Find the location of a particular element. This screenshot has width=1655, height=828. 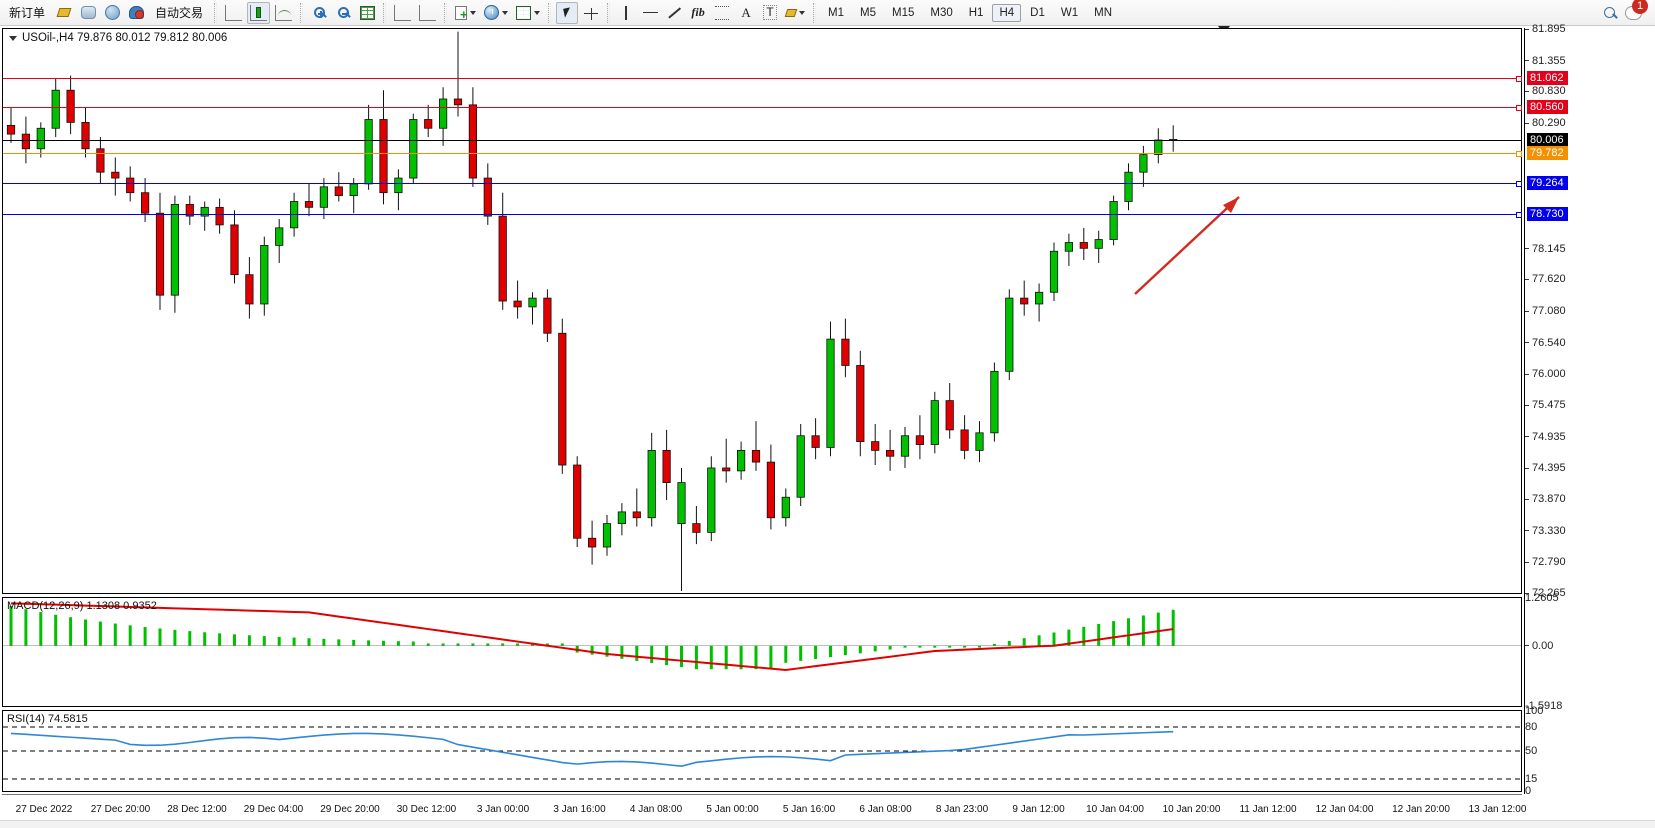

line-chart-icon is located at coordinates (283, 13).